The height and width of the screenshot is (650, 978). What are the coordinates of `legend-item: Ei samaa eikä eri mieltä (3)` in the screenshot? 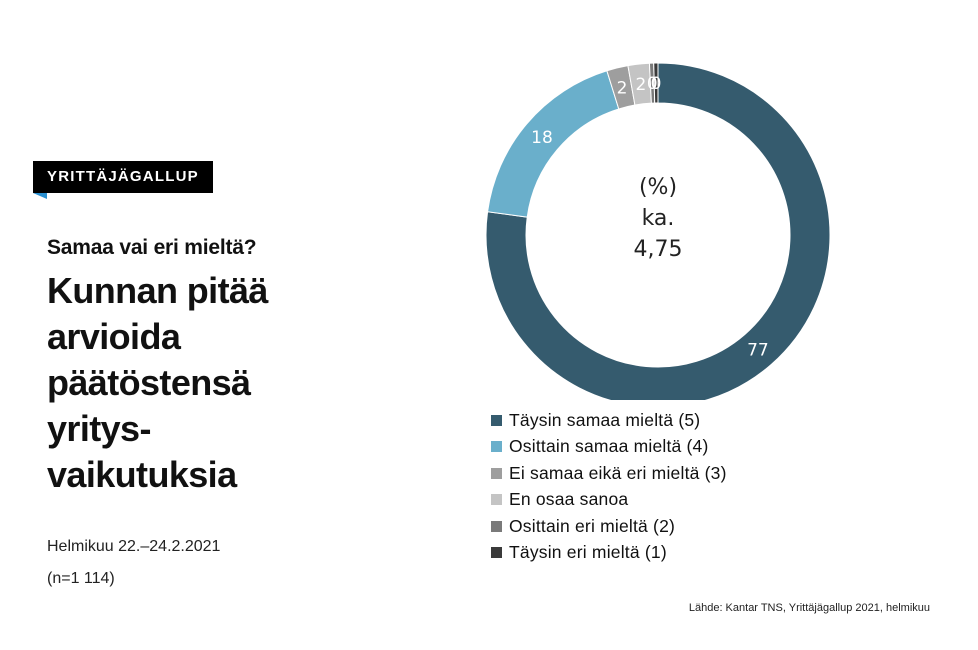 It's located at (609, 473).